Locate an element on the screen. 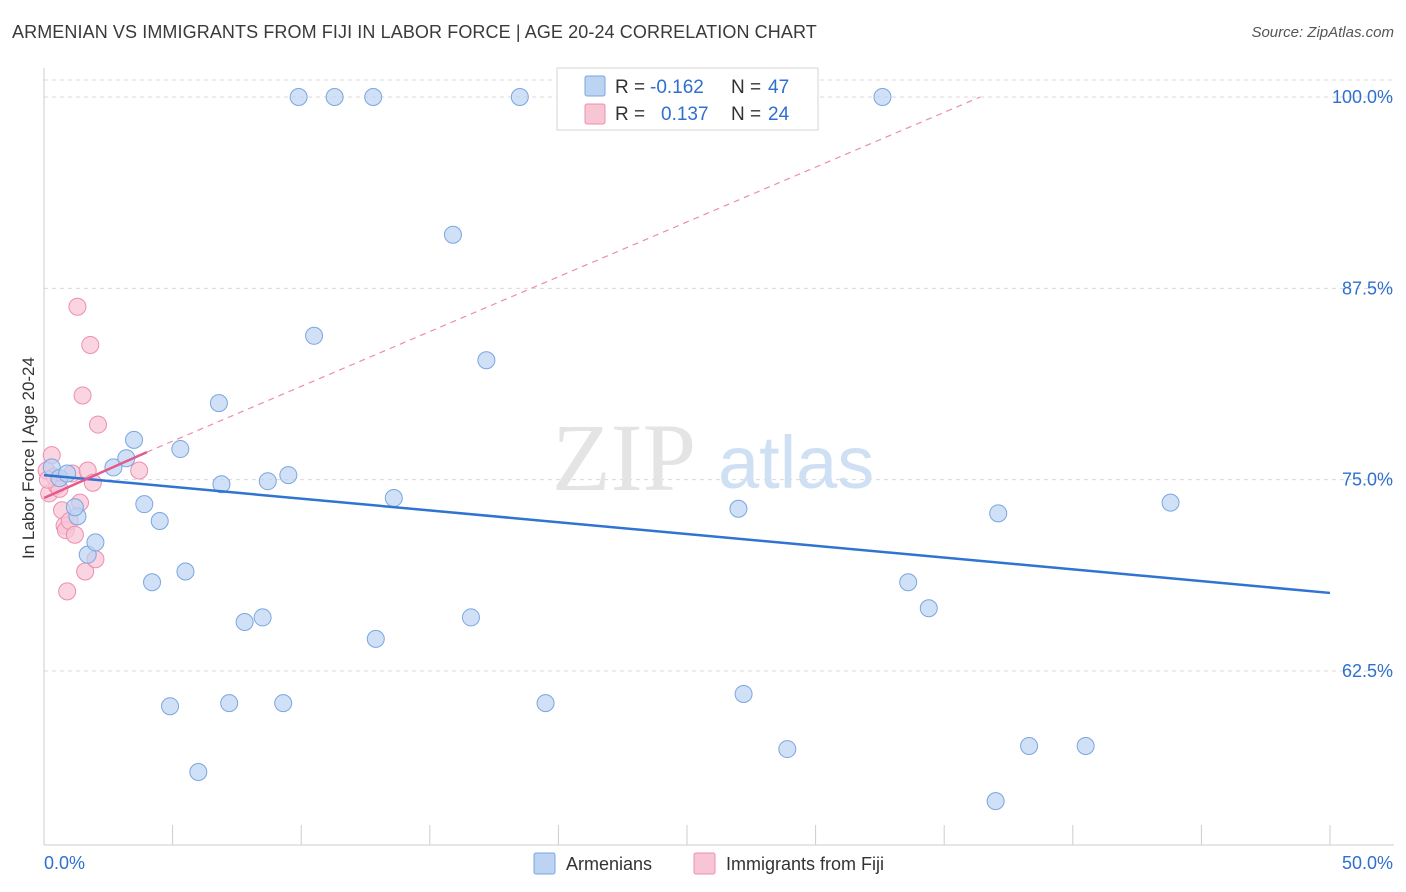  stat-r-label-fiji: R = is located at coordinates (630, 114).